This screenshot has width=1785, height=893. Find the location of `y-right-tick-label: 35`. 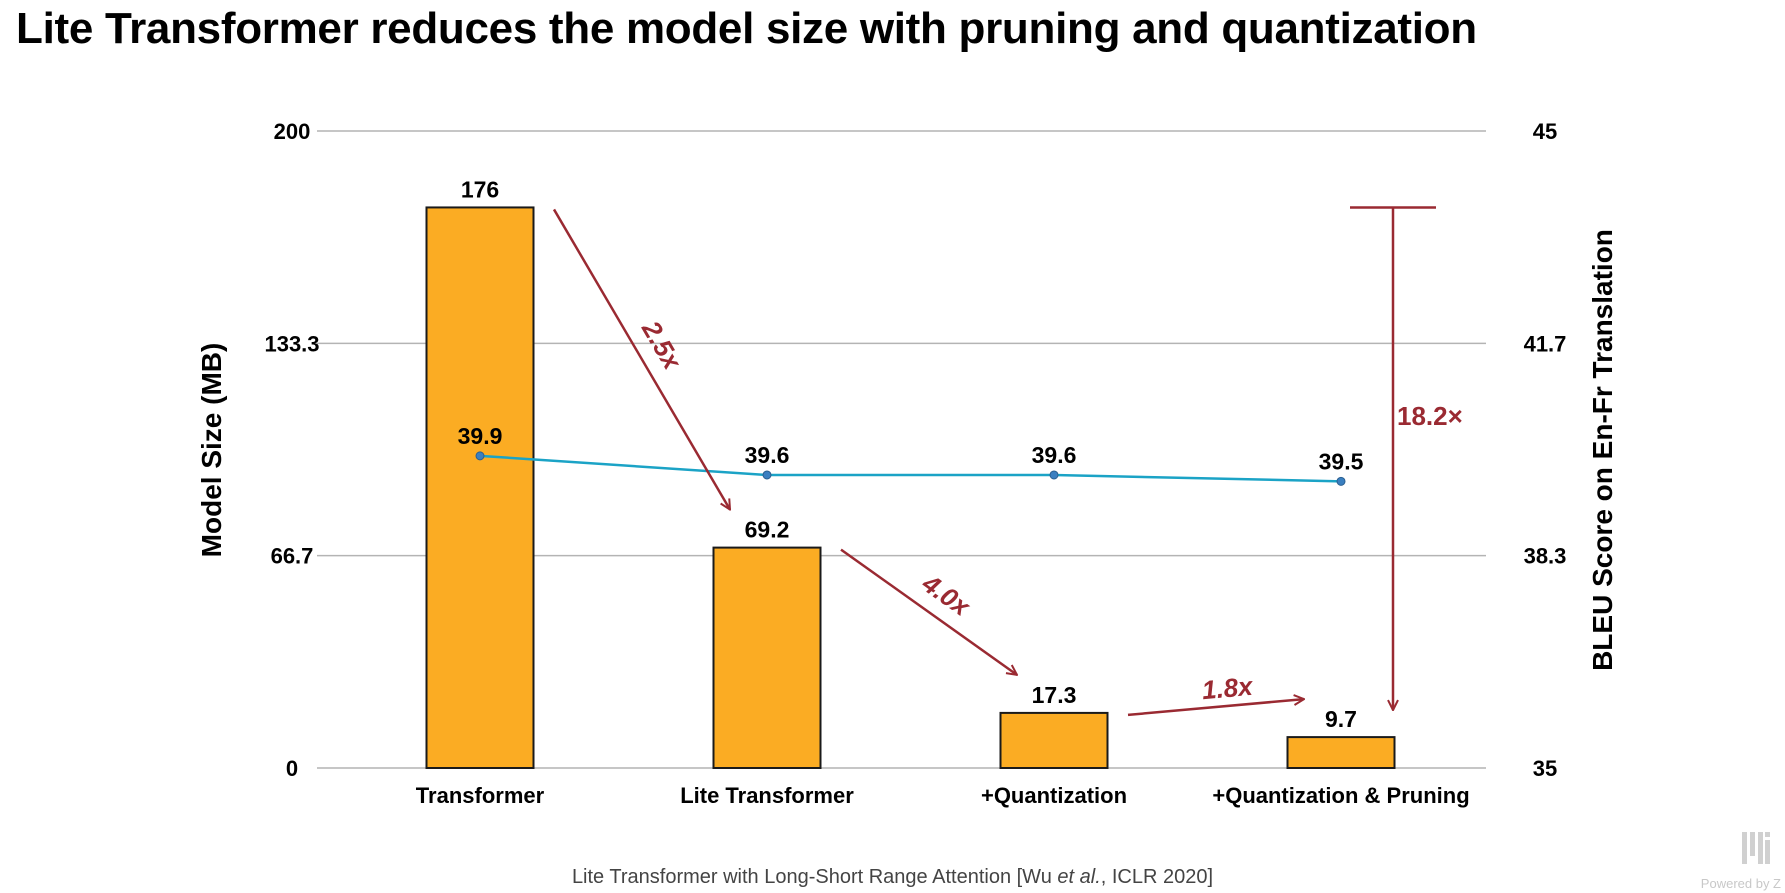

y-right-tick-label: 35 is located at coordinates (1545, 768).